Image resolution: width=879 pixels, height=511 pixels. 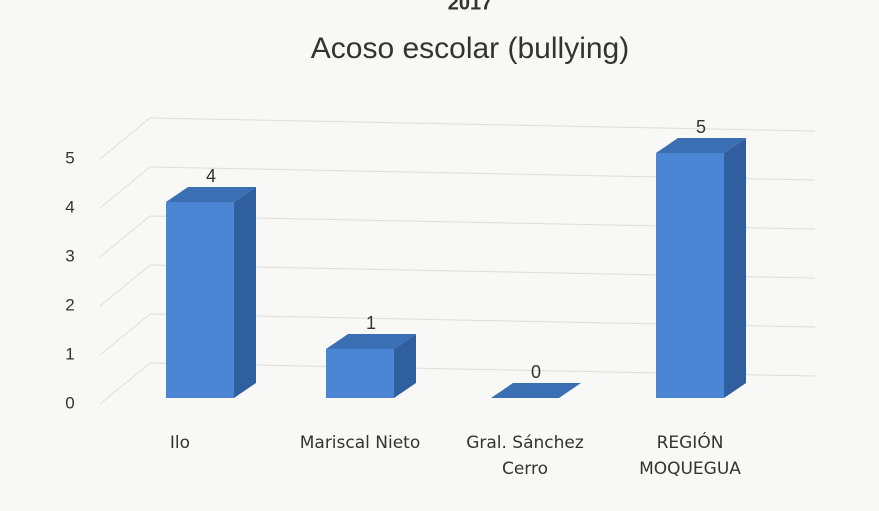 I want to click on data-label: 5, so click(x=701, y=127).